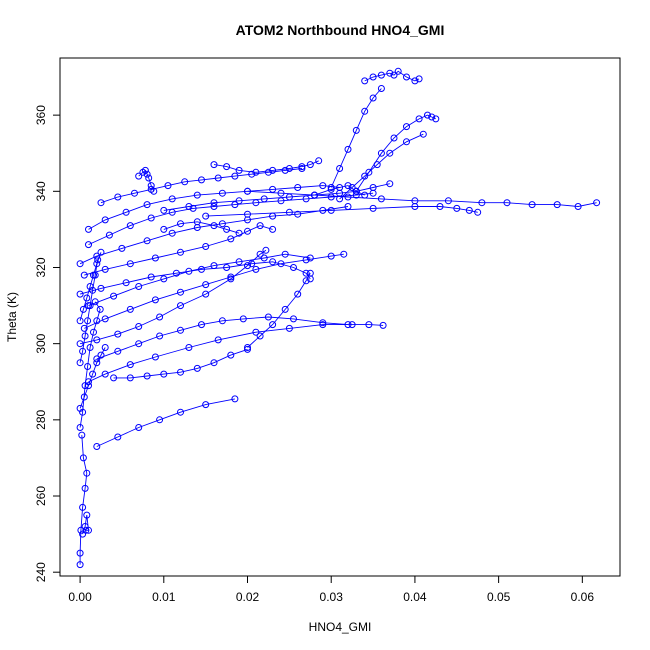  I want to click on y-axis-label: Theta (K), so click(12, 317).